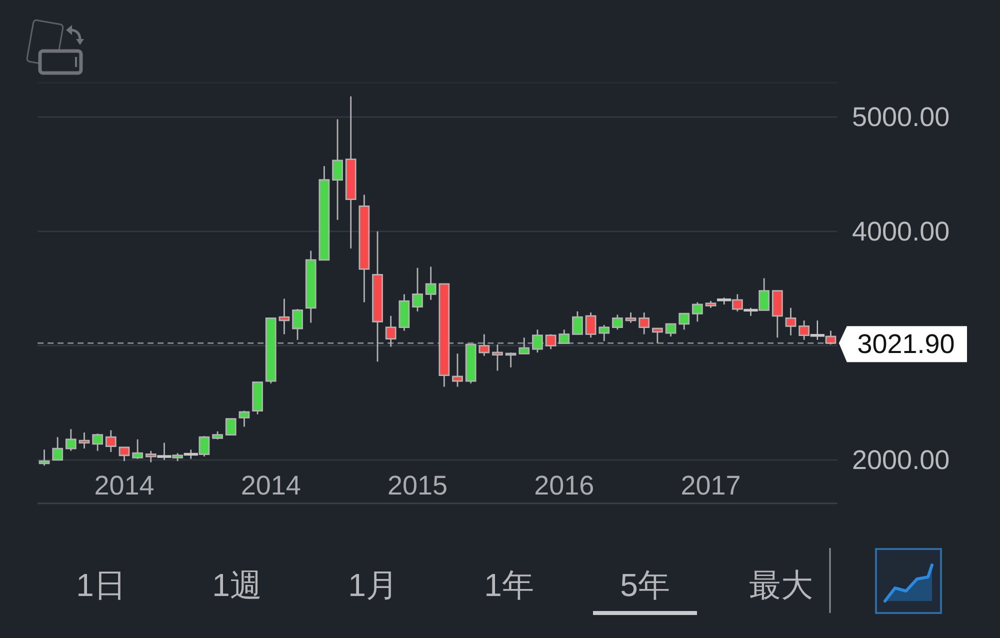 The width and height of the screenshot is (1000, 638). What do you see at coordinates (645, 585) in the screenshot?
I see `text: 5年` at bounding box center [645, 585].